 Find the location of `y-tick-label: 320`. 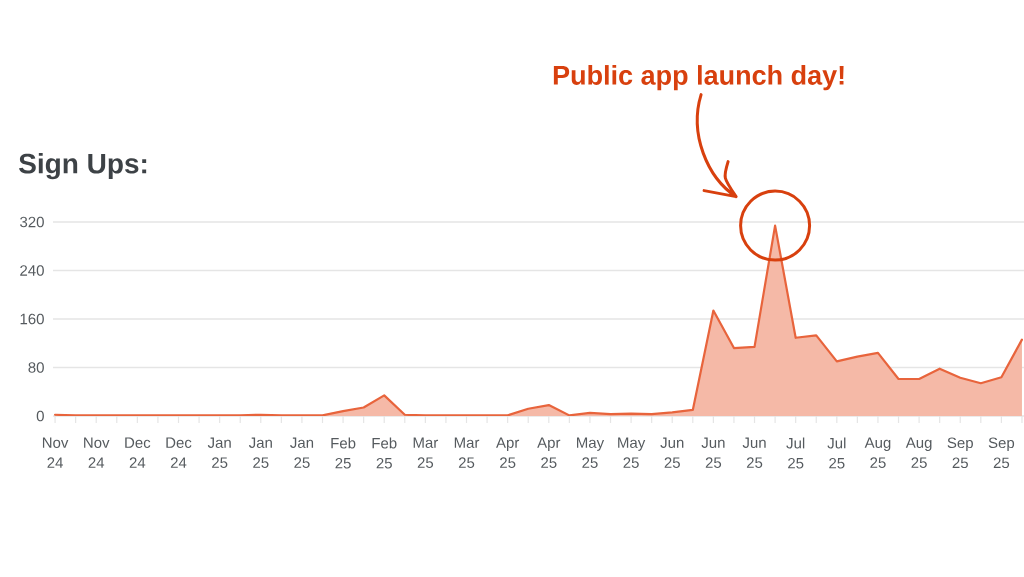

y-tick-label: 320 is located at coordinates (32, 222).